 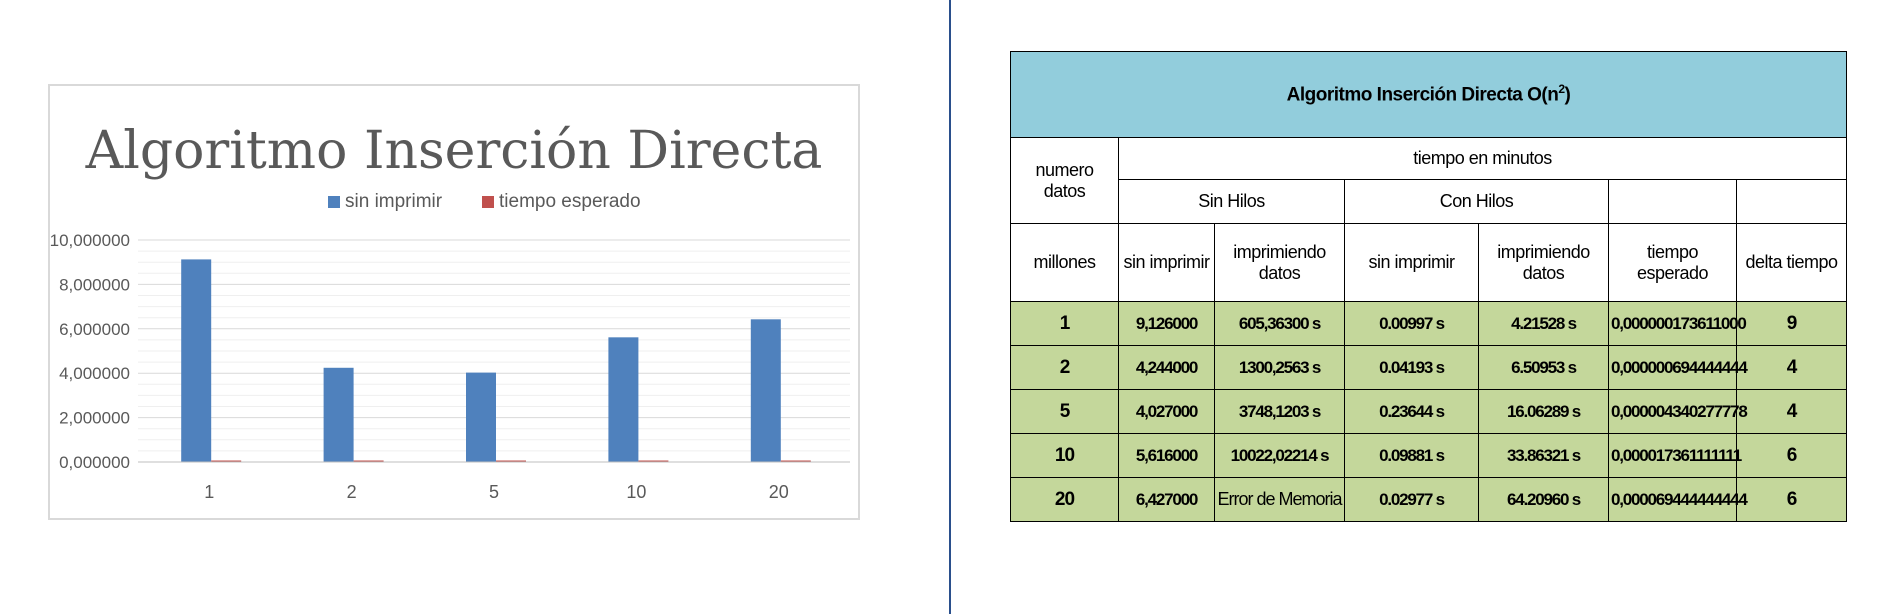 What do you see at coordinates (94, 373) in the screenshot?
I see `y-tick-label: 4,000000` at bounding box center [94, 373].